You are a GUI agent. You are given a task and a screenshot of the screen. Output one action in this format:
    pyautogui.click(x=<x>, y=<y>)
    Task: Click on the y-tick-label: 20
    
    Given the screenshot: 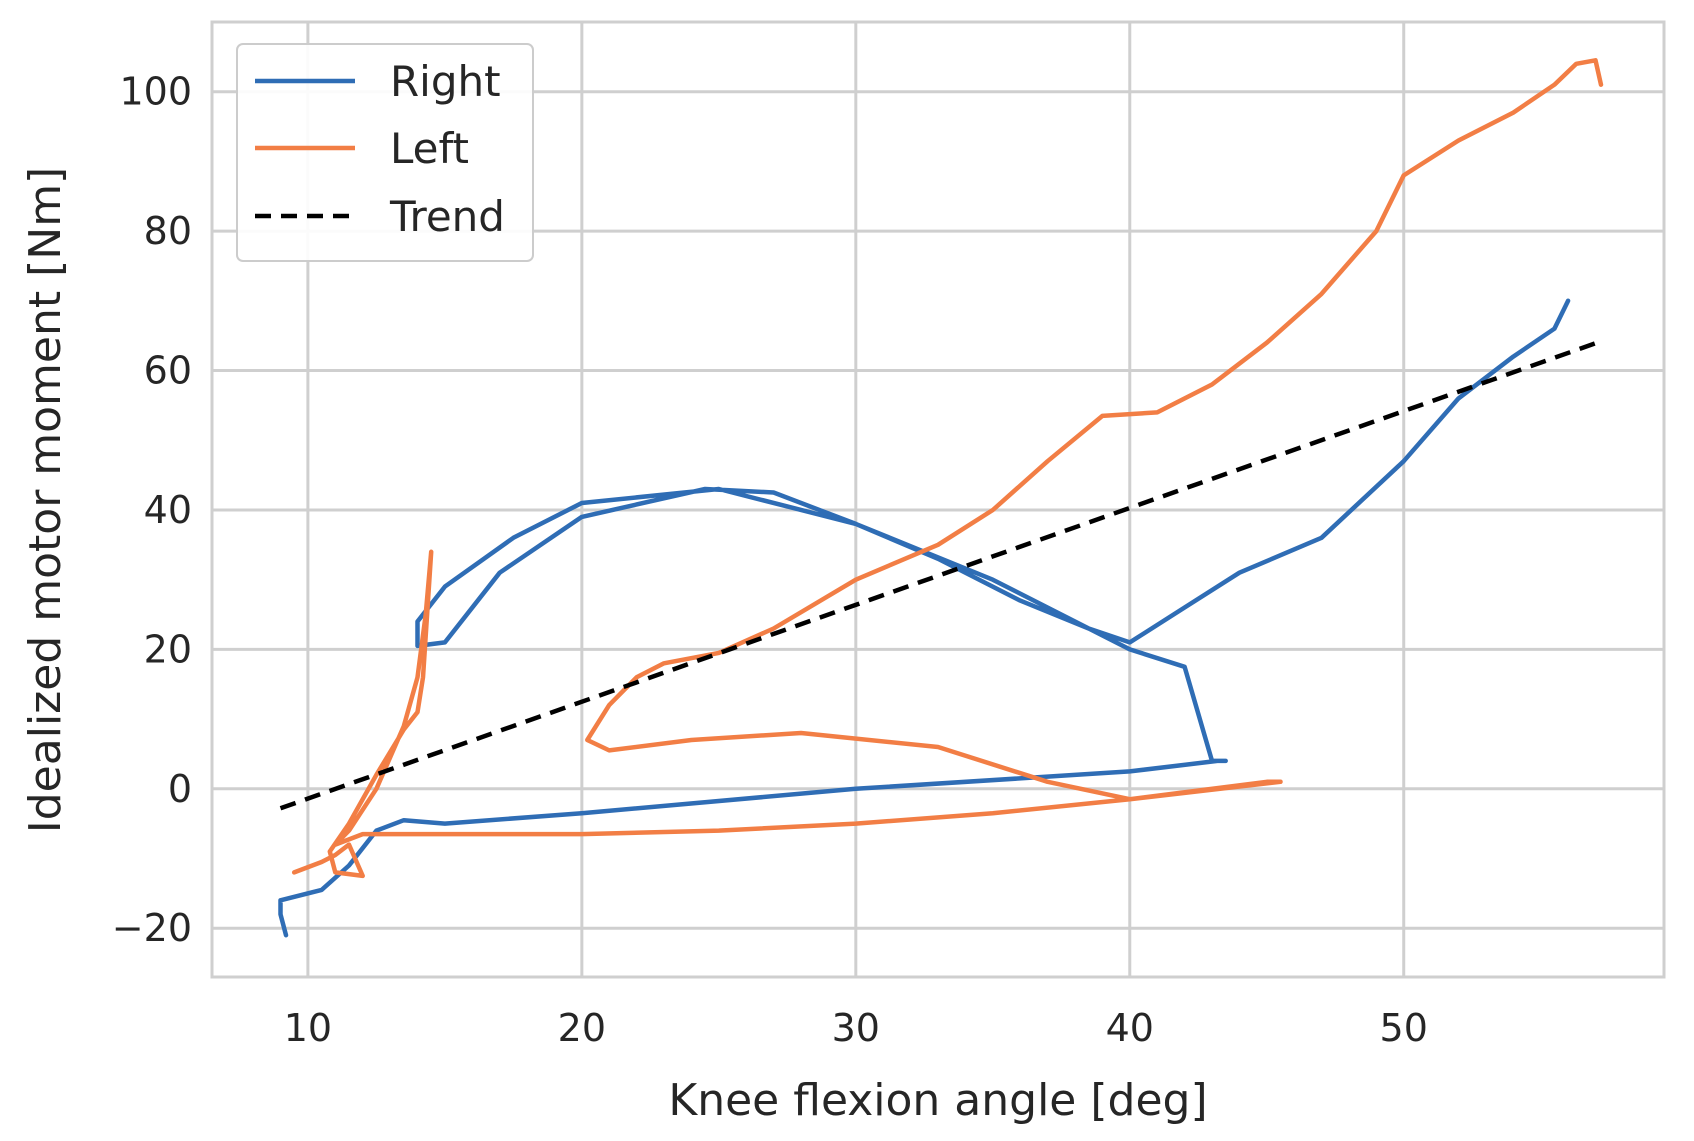 What is the action you would take?
    pyautogui.click(x=168, y=649)
    